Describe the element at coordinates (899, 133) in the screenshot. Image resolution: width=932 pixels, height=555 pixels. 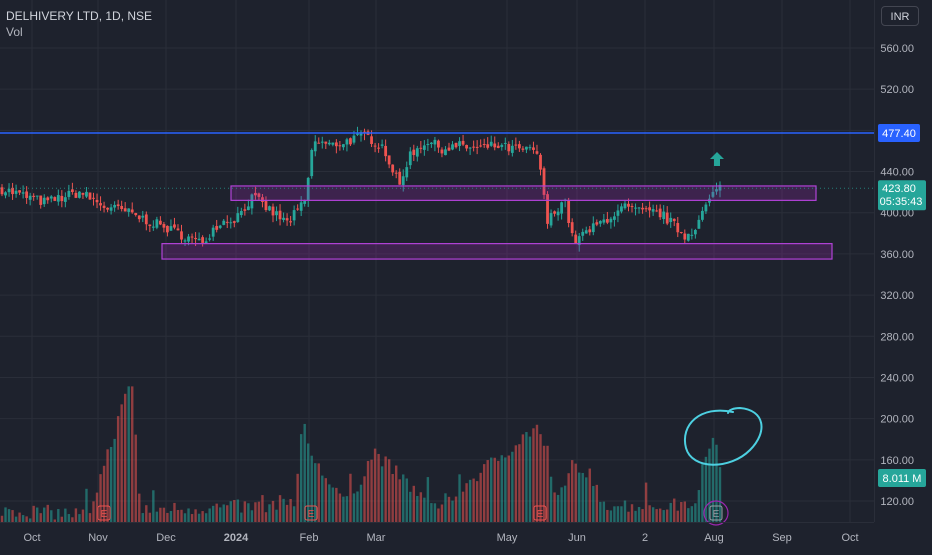
I see `resistance-price-tag` at that location.